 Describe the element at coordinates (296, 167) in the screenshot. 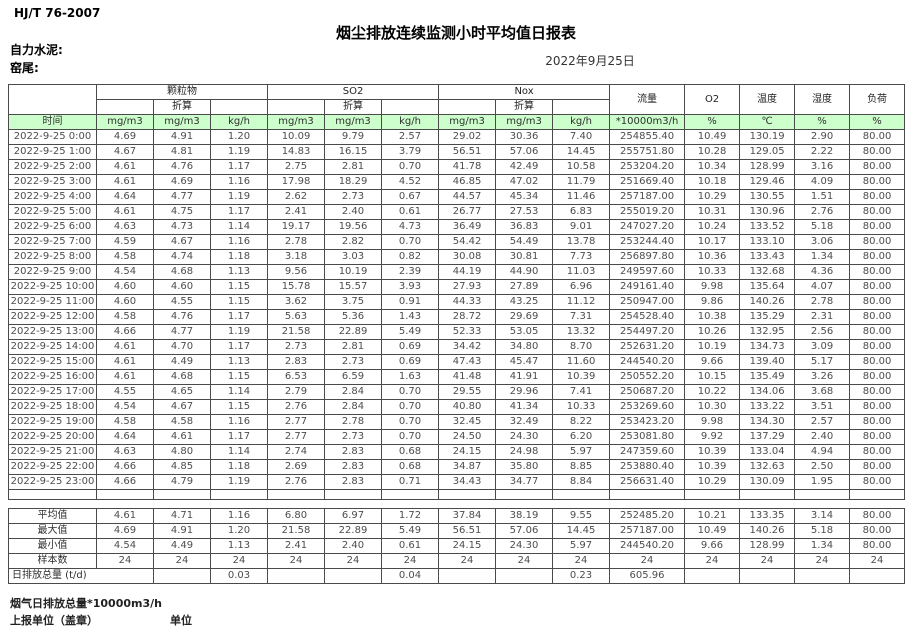

I see `value-cell: 2.75` at that location.